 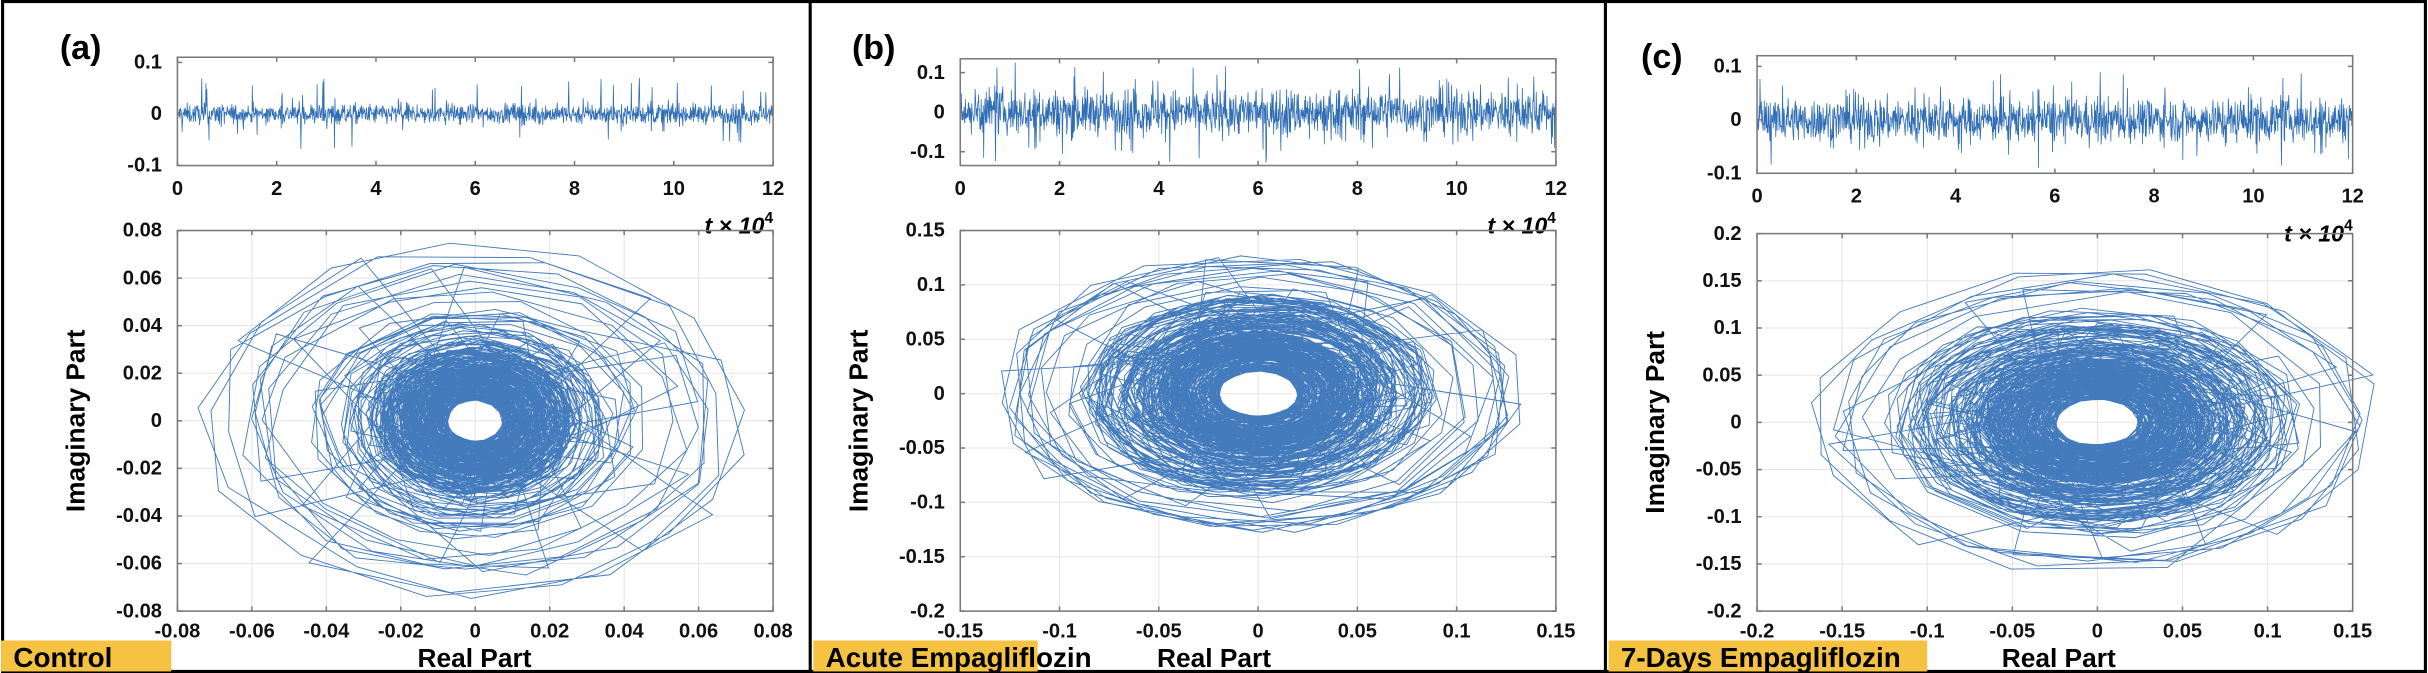 What do you see at coordinates (139, 516) in the screenshot?
I see `phase-ytick-label: -0.04` at bounding box center [139, 516].